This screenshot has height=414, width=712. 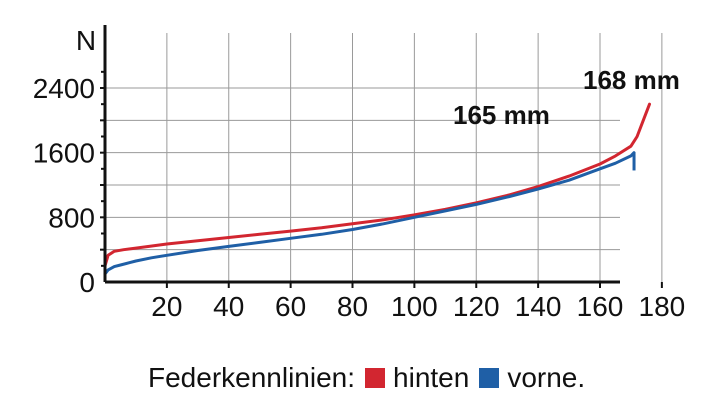 I want to click on x-tick-label: 80, so click(x=352, y=306).